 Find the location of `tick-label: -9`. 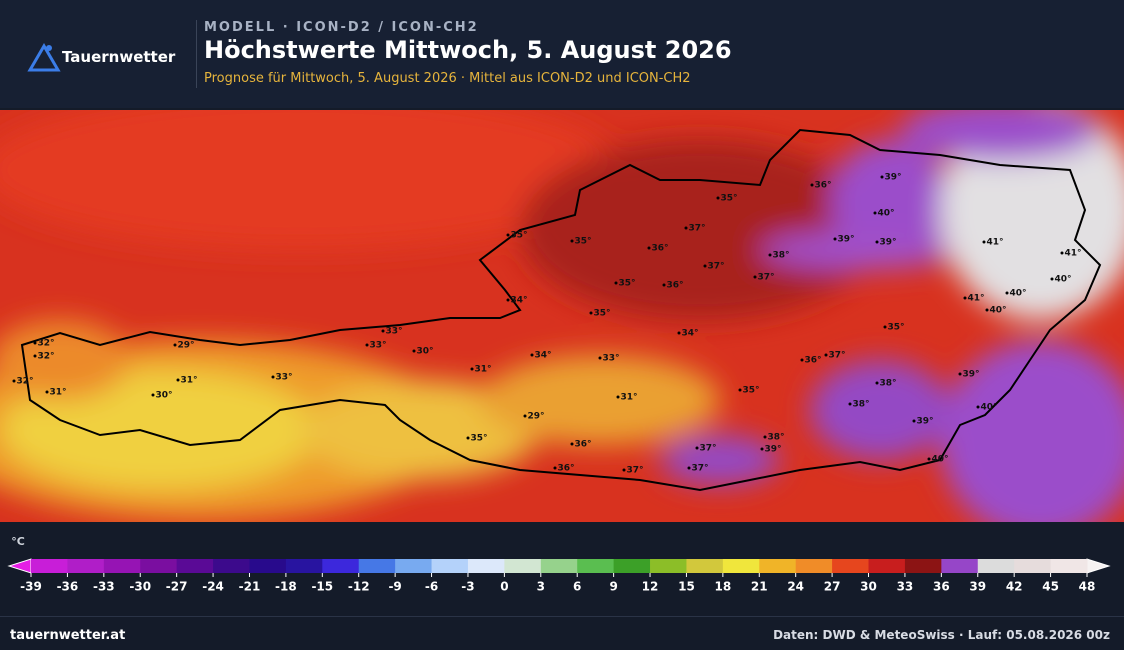

tick-label: -9 is located at coordinates (394, 587).